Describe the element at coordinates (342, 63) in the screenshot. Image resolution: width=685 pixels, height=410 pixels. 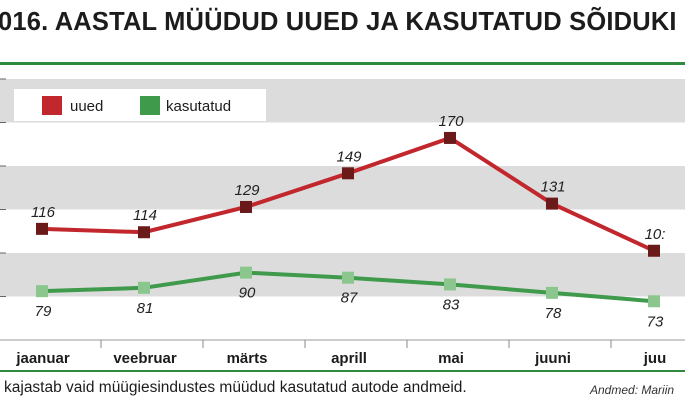
I see `title-divider` at that location.